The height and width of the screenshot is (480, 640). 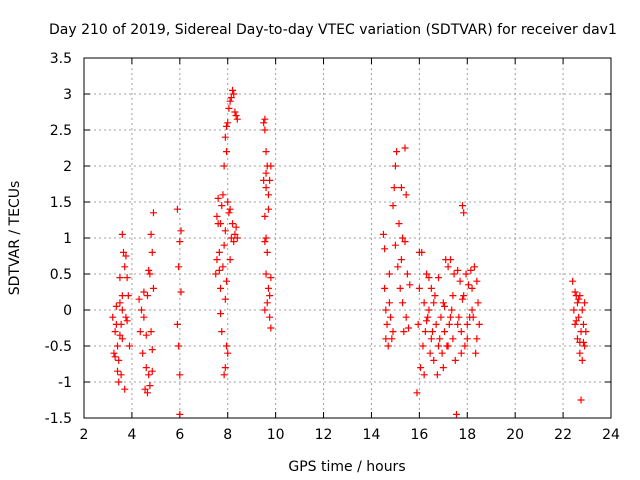 What do you see at coordinates (65, 383) in the screenshot?
I see `y-tick-label: -1` at bounding box center [65, 383].